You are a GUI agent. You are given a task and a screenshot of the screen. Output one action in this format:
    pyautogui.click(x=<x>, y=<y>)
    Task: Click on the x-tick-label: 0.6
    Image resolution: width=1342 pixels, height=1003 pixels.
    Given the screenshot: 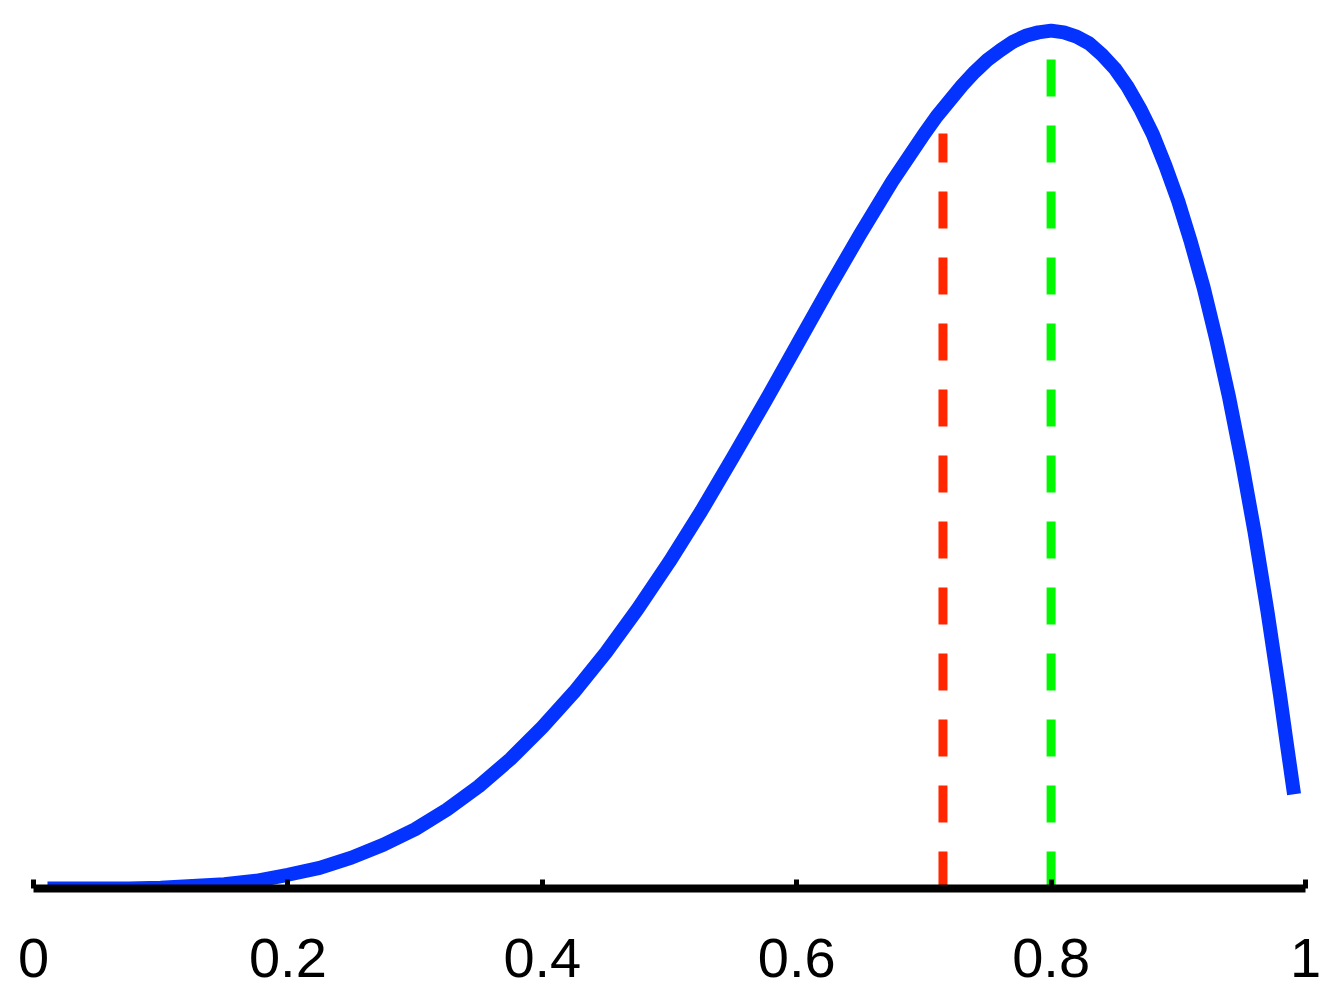 What is the action you would take?
    pyautogui.click(x=796, y=957)
    